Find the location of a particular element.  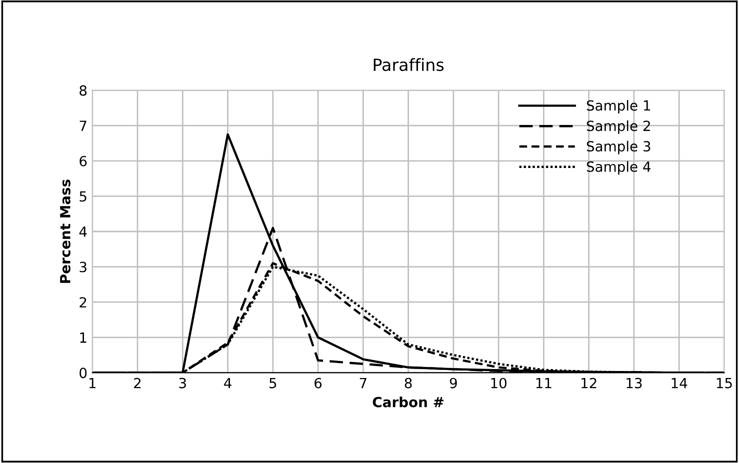

legend-label: Sample 2 is located at coordinates (618, 127).